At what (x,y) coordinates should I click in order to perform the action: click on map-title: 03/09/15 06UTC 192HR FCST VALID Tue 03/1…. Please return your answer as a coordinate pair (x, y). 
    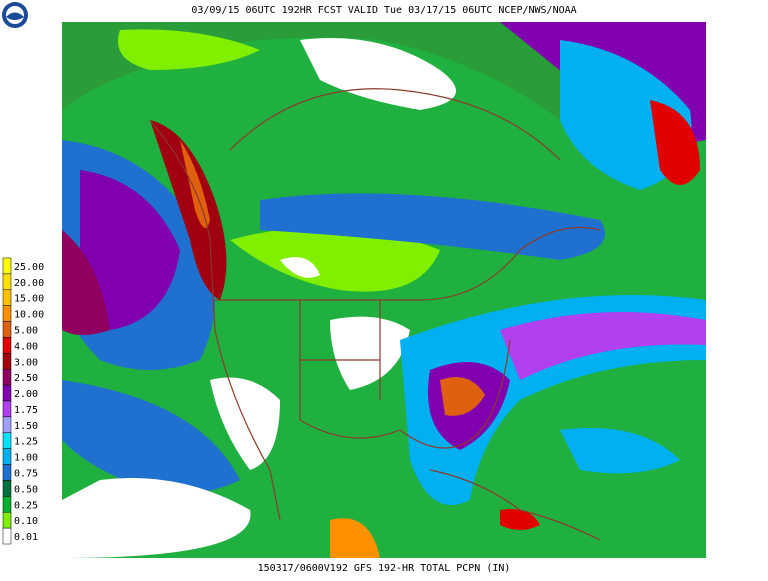
    Looking at the image, I should click on (383, 10).